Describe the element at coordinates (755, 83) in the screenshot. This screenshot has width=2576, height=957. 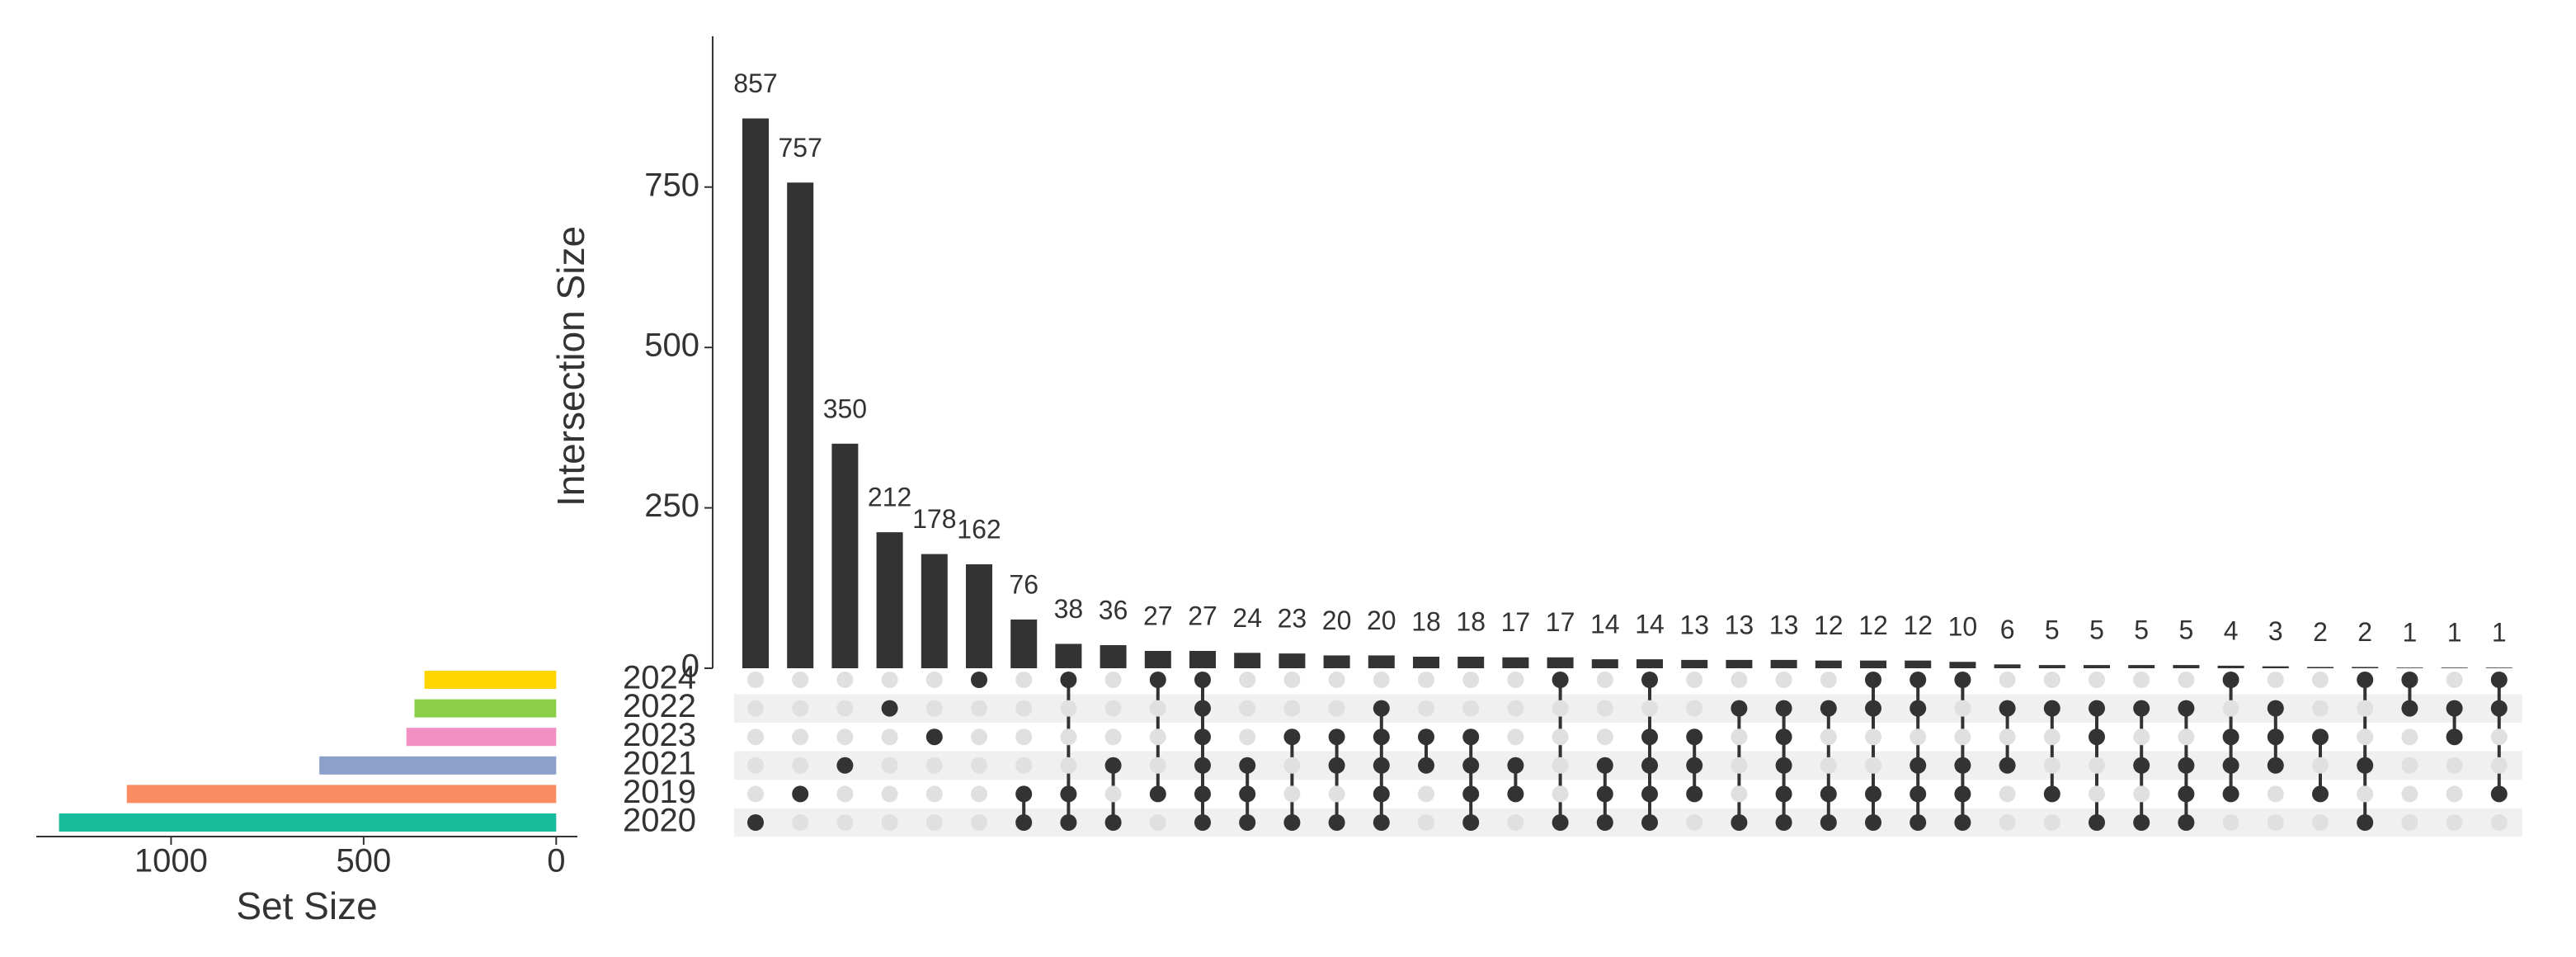
I see `bar-value-label: 857` at that location.